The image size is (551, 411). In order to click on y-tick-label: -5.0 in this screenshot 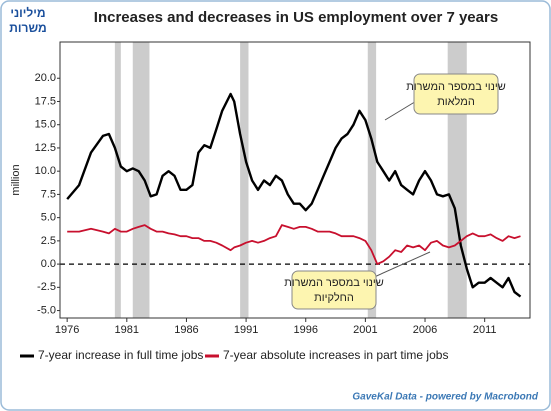, I will do `click(46, 310)`.